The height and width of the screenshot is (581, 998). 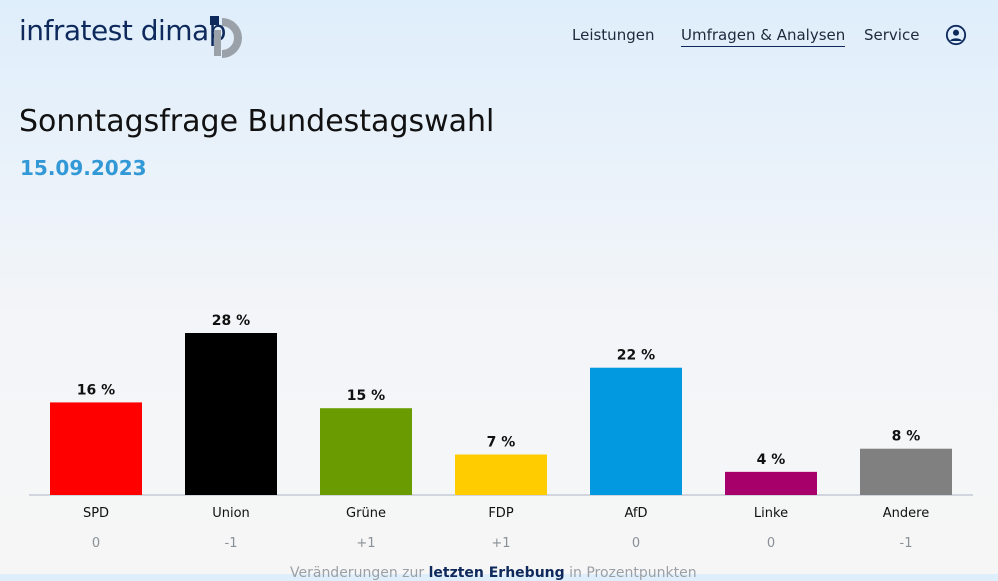 What do you see at coordinates (96, 390) in the screenshot?
I see `value-label: 16 %` at bounding box center [96, 390].